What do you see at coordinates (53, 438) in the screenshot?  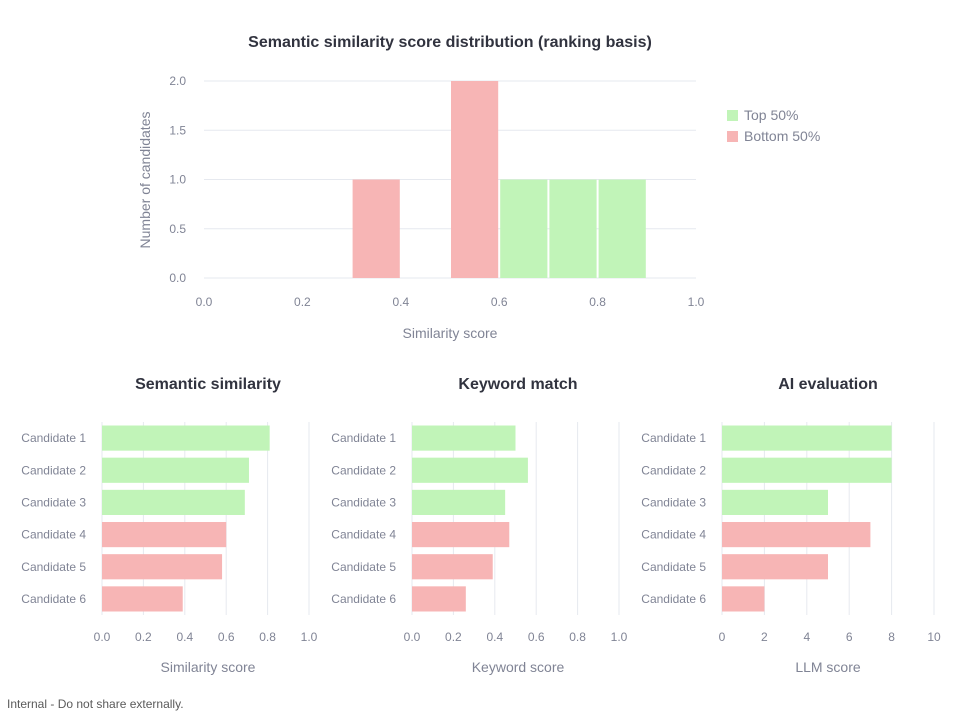 I see `semantic-category-label: Candidate 1` at bounding box center [53, 438].